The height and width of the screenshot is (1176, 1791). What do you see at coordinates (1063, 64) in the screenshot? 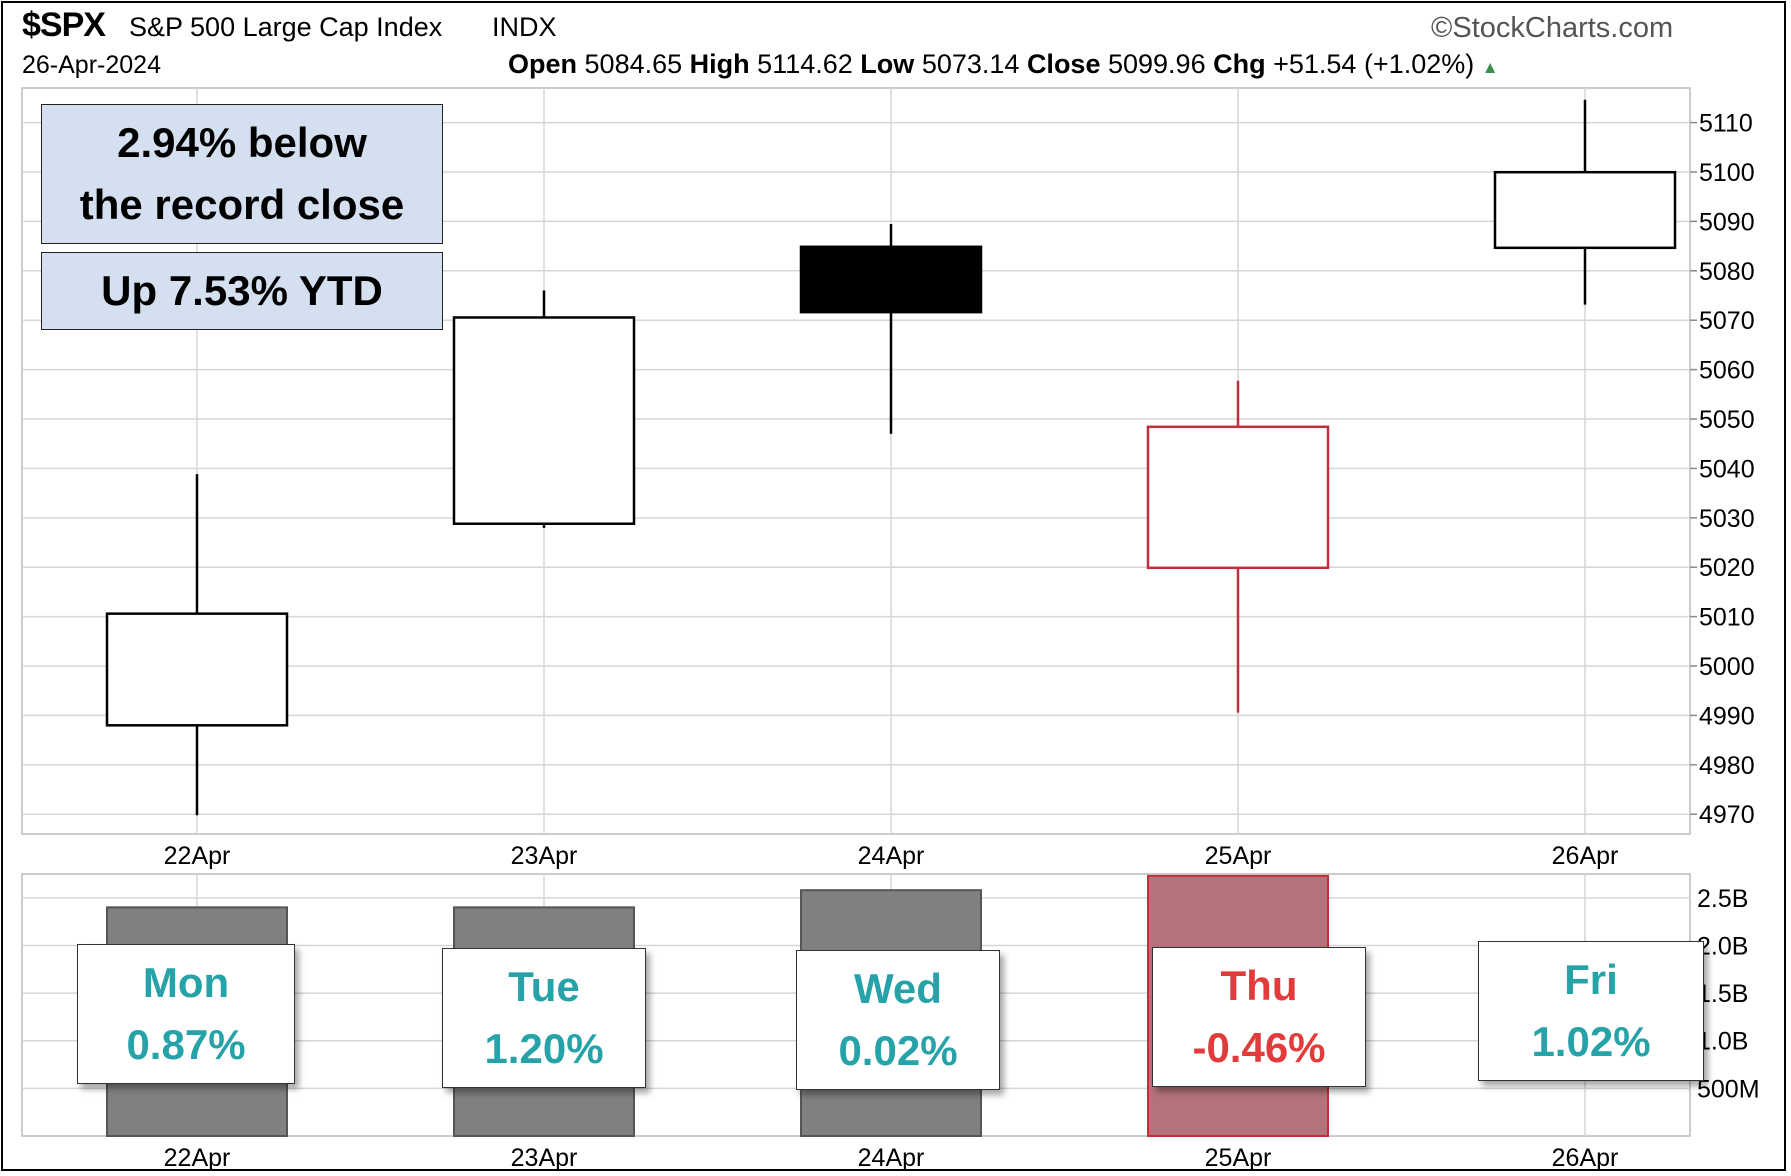
I see `close-label: Close` at bounding box center [1063, 64].